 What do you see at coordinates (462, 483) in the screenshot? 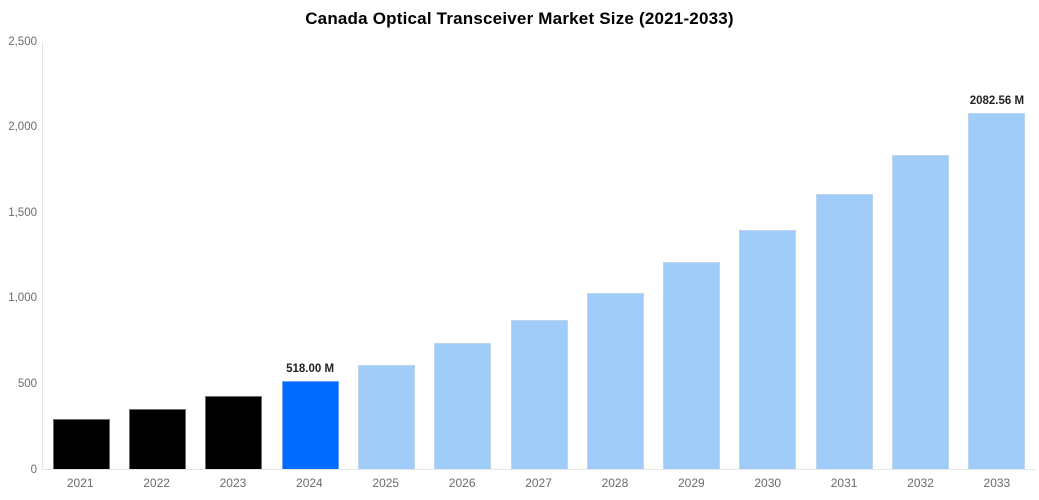
I see `x-axis-label-2026: 2026` at bounding box center [462, 483].